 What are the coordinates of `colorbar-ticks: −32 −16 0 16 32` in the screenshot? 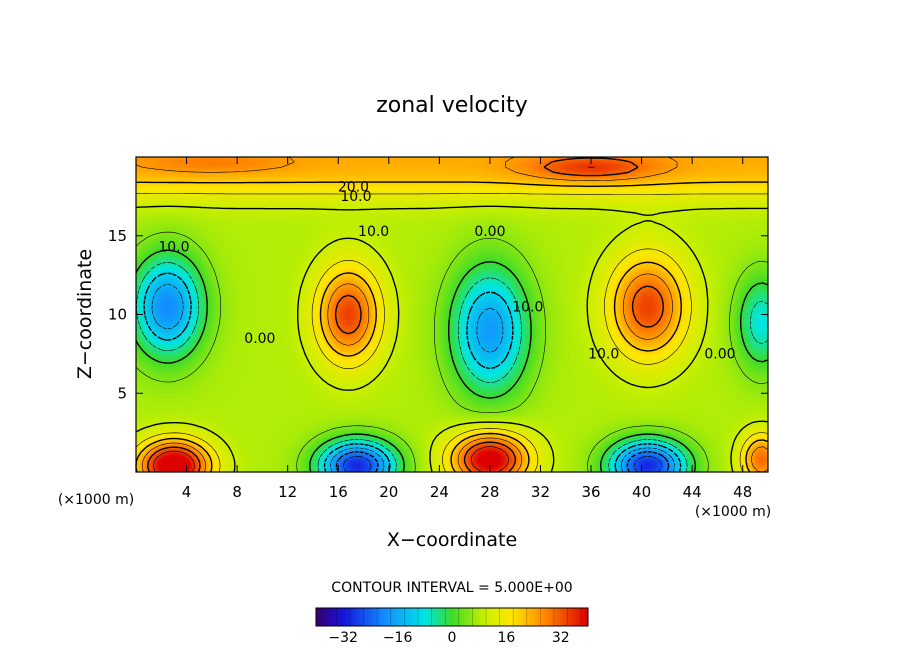 It's located at (452, 627).